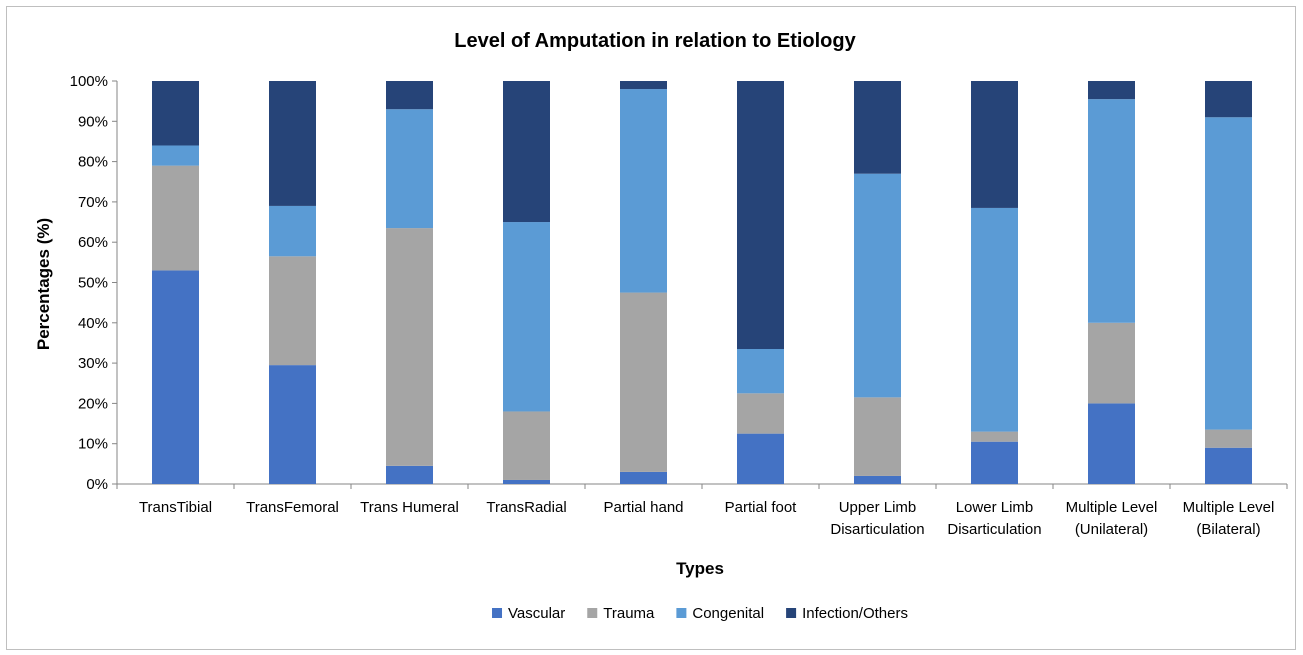 This screenshot has height=655, width=1303. What do you see at coordinates (728, 613) in the screenshot?
I see `legend-label: Congenital` at bounding box center [728, 613].